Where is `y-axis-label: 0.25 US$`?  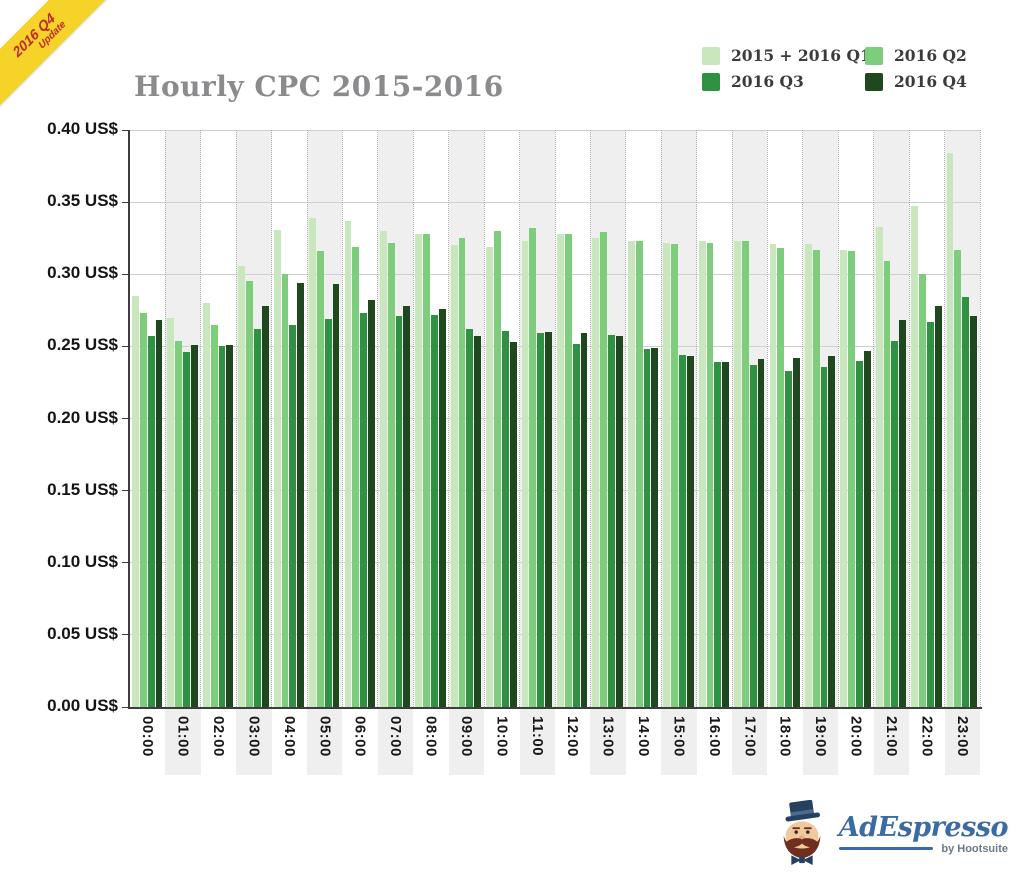 y-axis-label: 0.25 US$ is located at coordinates (82, 345).